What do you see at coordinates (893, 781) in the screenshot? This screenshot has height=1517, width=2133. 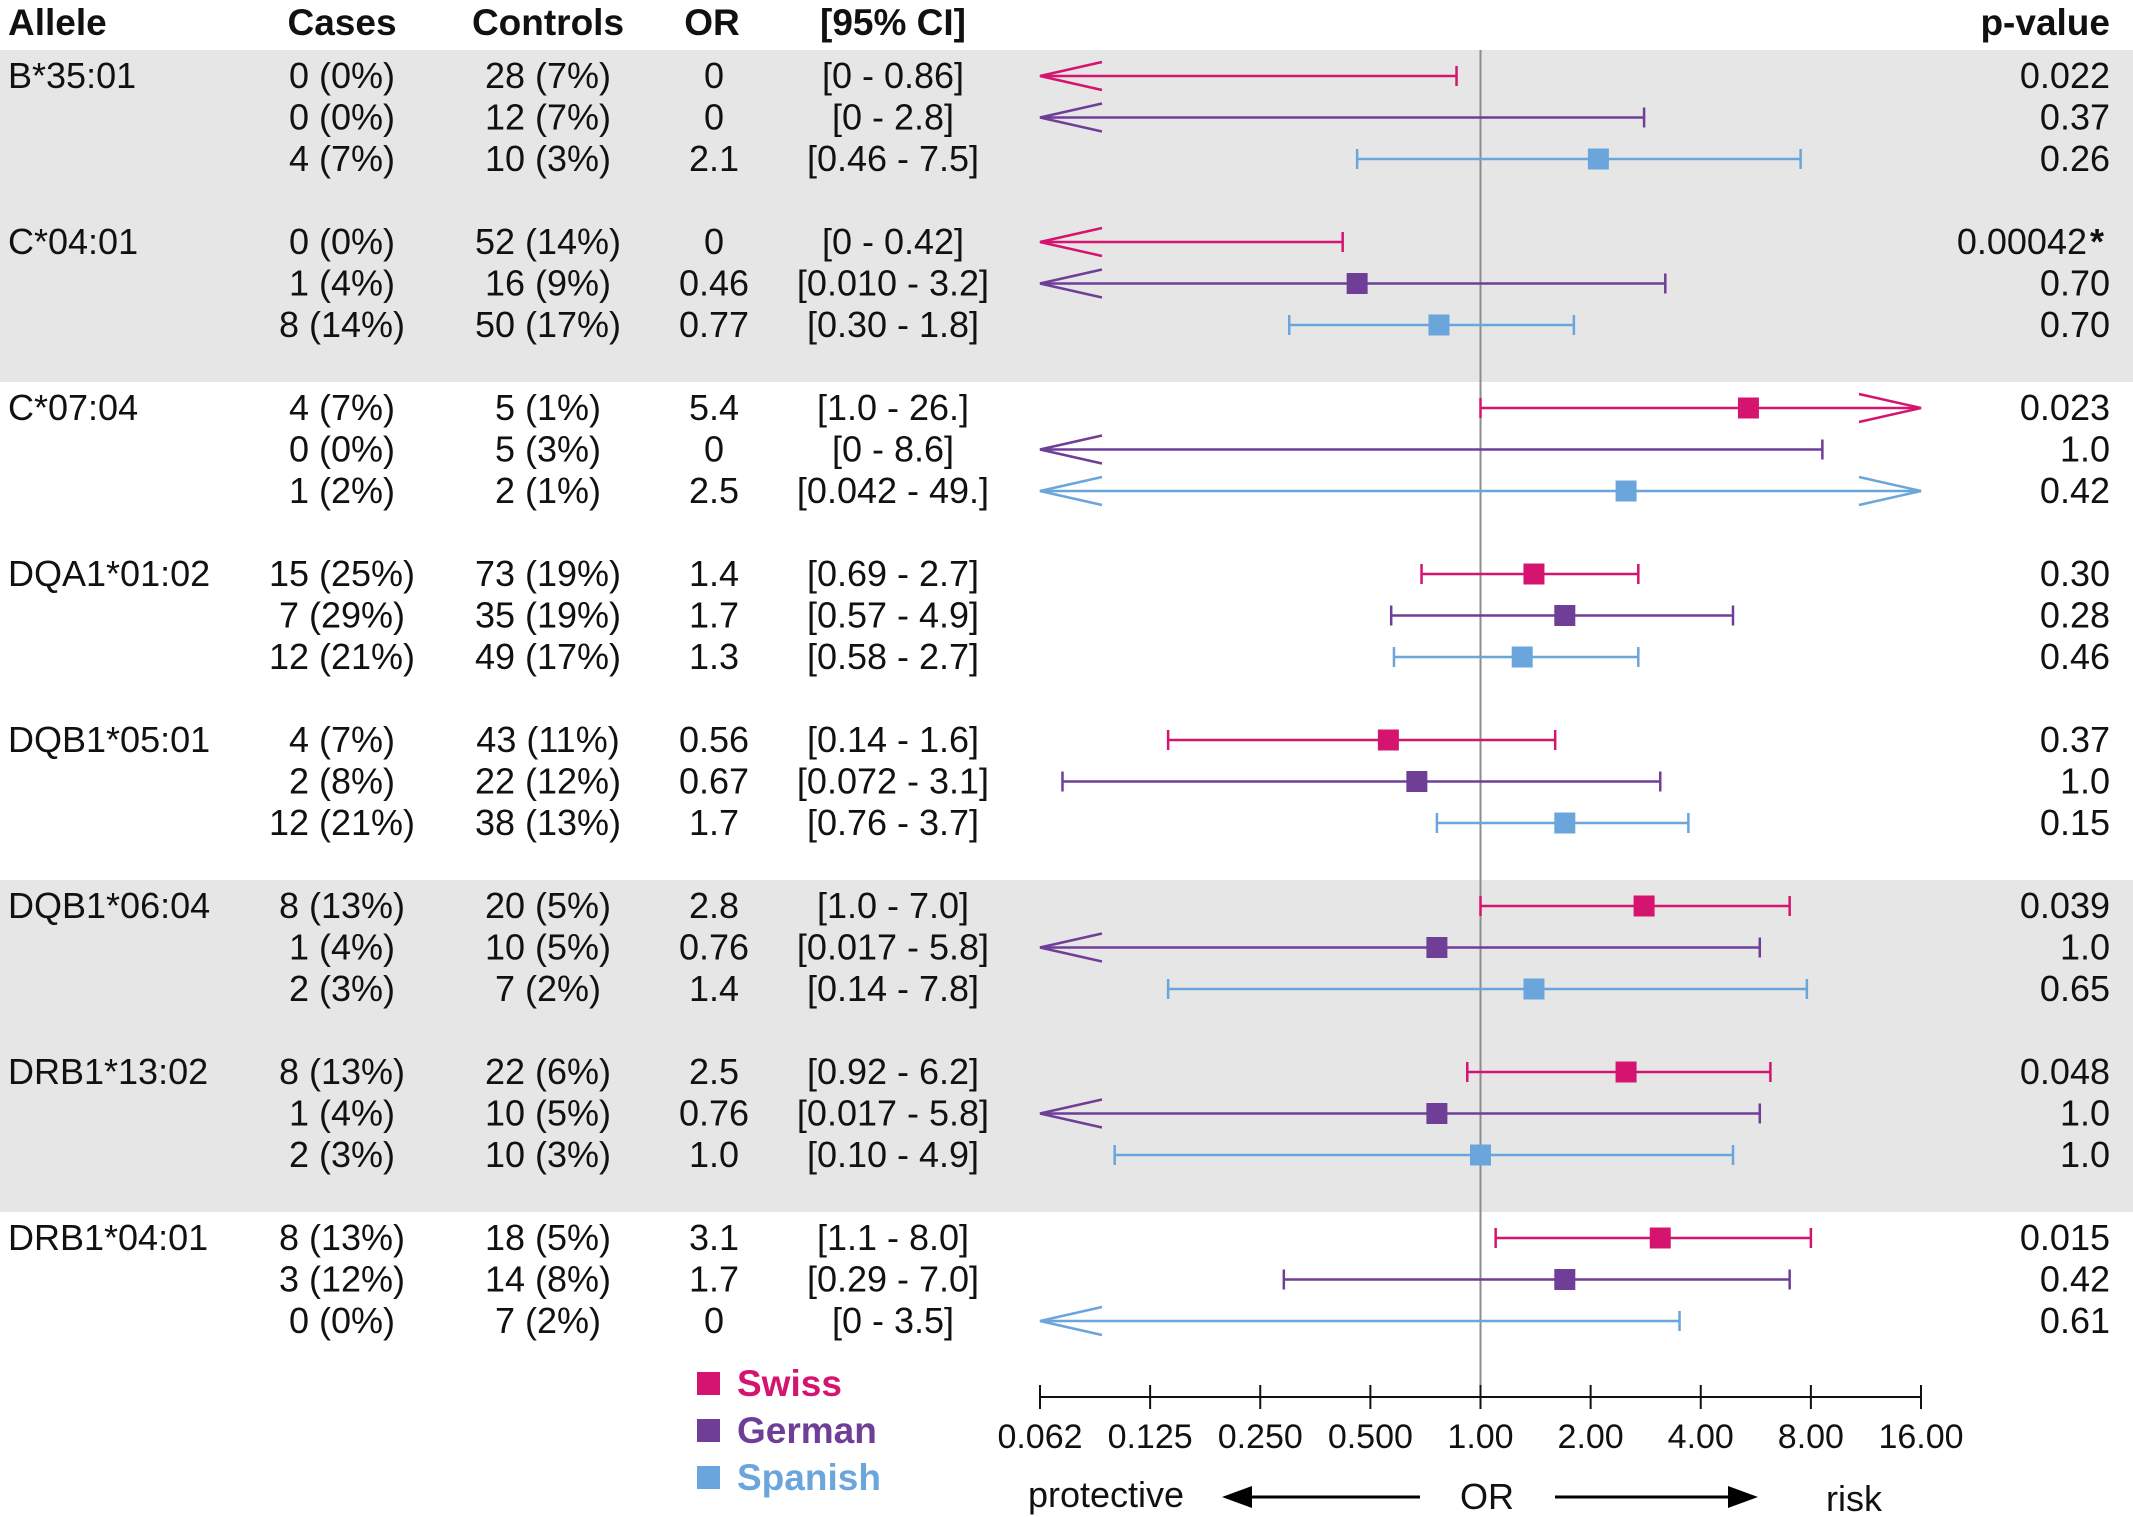 I see `ci-value: [0.072 - 3.1]` at bounding box center [893, 781].